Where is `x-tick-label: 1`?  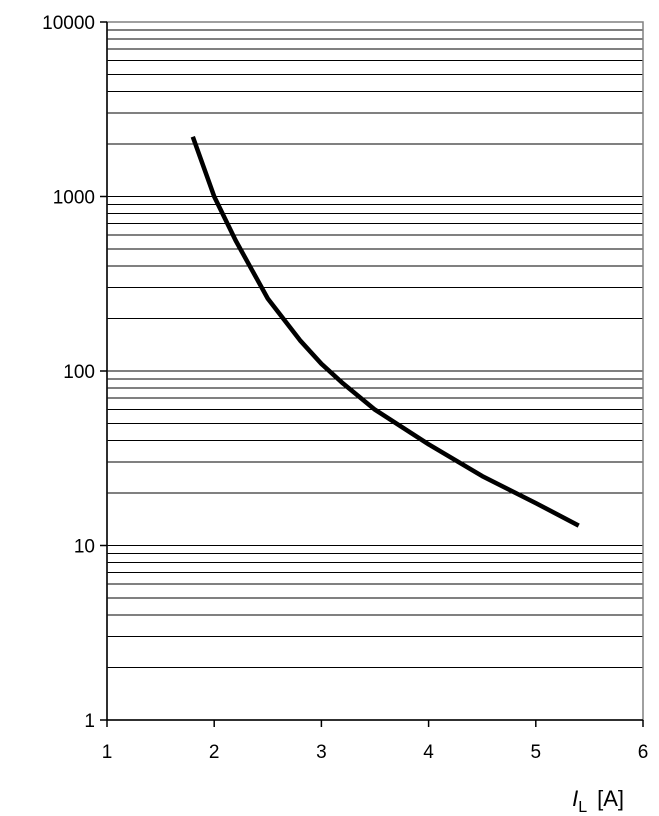 x-tick-label: 1 is located at coordinates (107, 752).